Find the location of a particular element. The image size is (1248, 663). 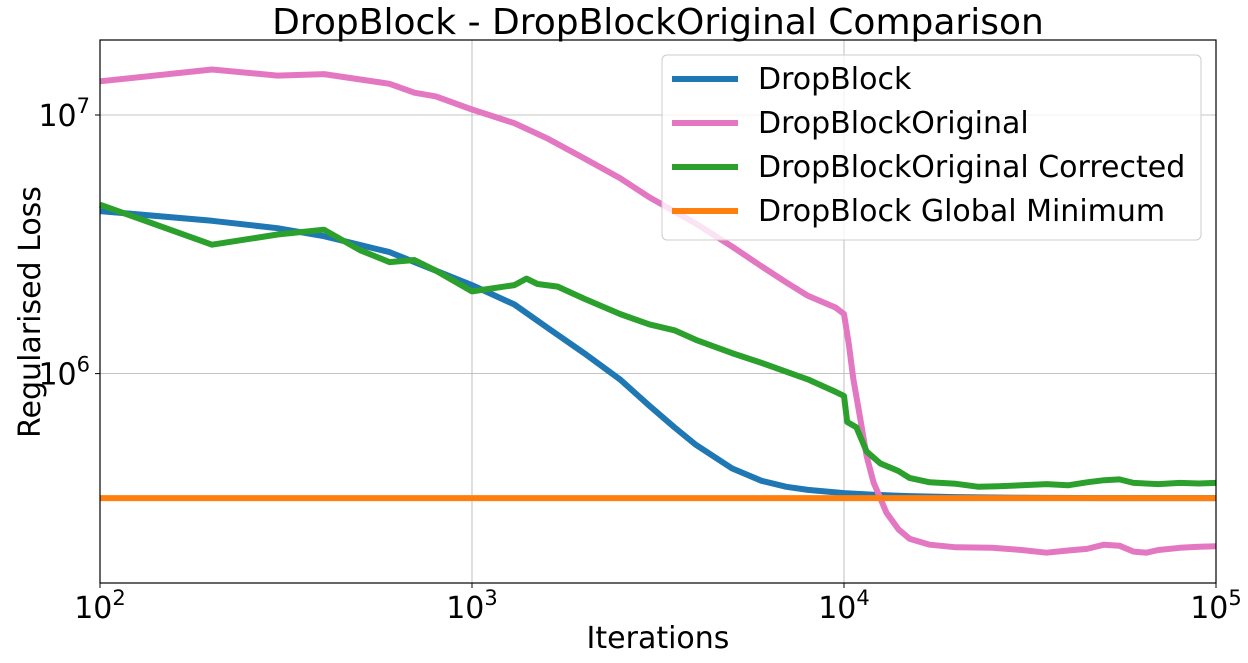

x-axis-label: Iterations is located at coordinates (658, 638).